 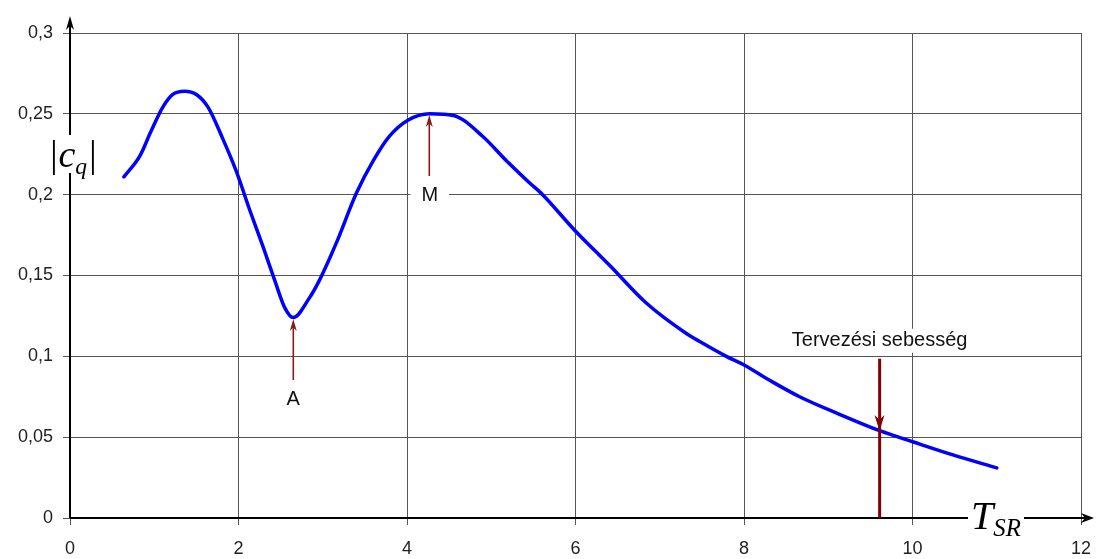 What do you see at coordinates (47, 516) in the screenshot?
I see `y-tick-label: 0` at bounding box center [47, 516].